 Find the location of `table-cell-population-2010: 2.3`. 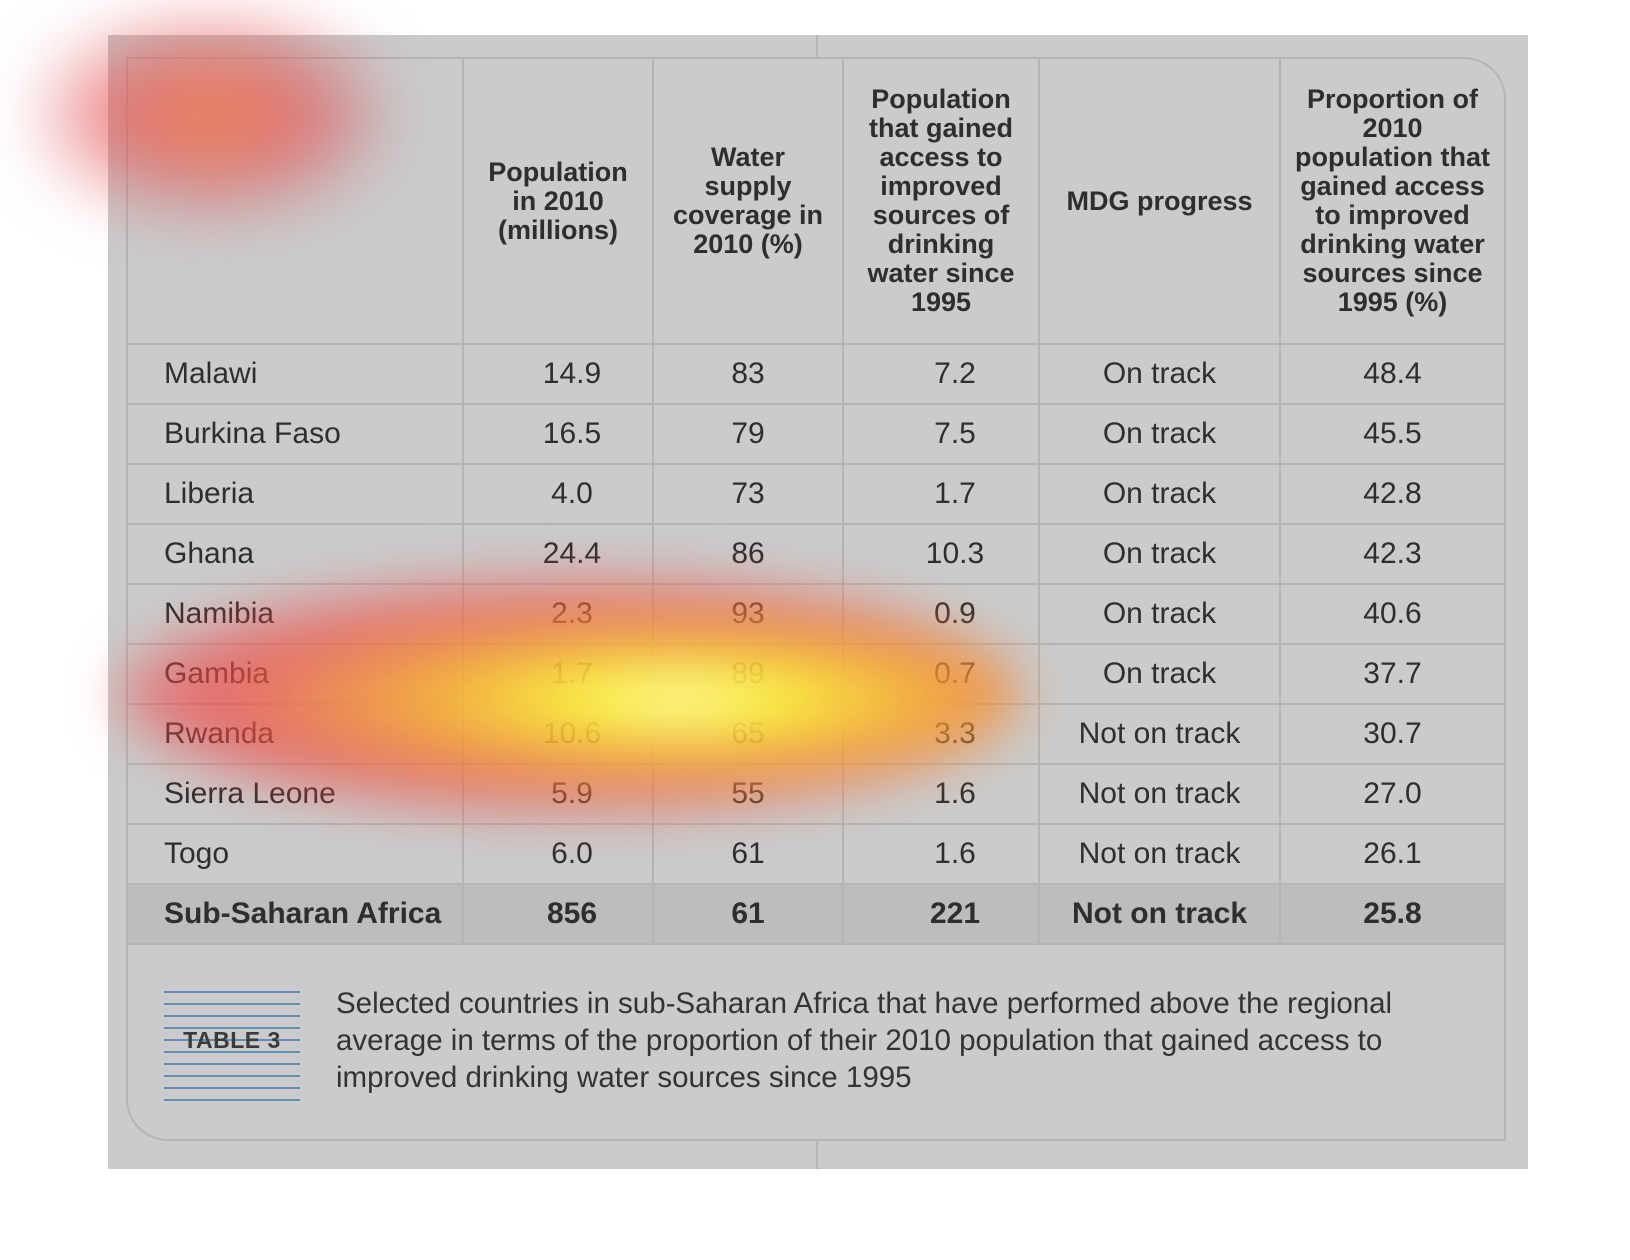

table-cell-population-2010: 2.3 is located at coordinates (559, 615).